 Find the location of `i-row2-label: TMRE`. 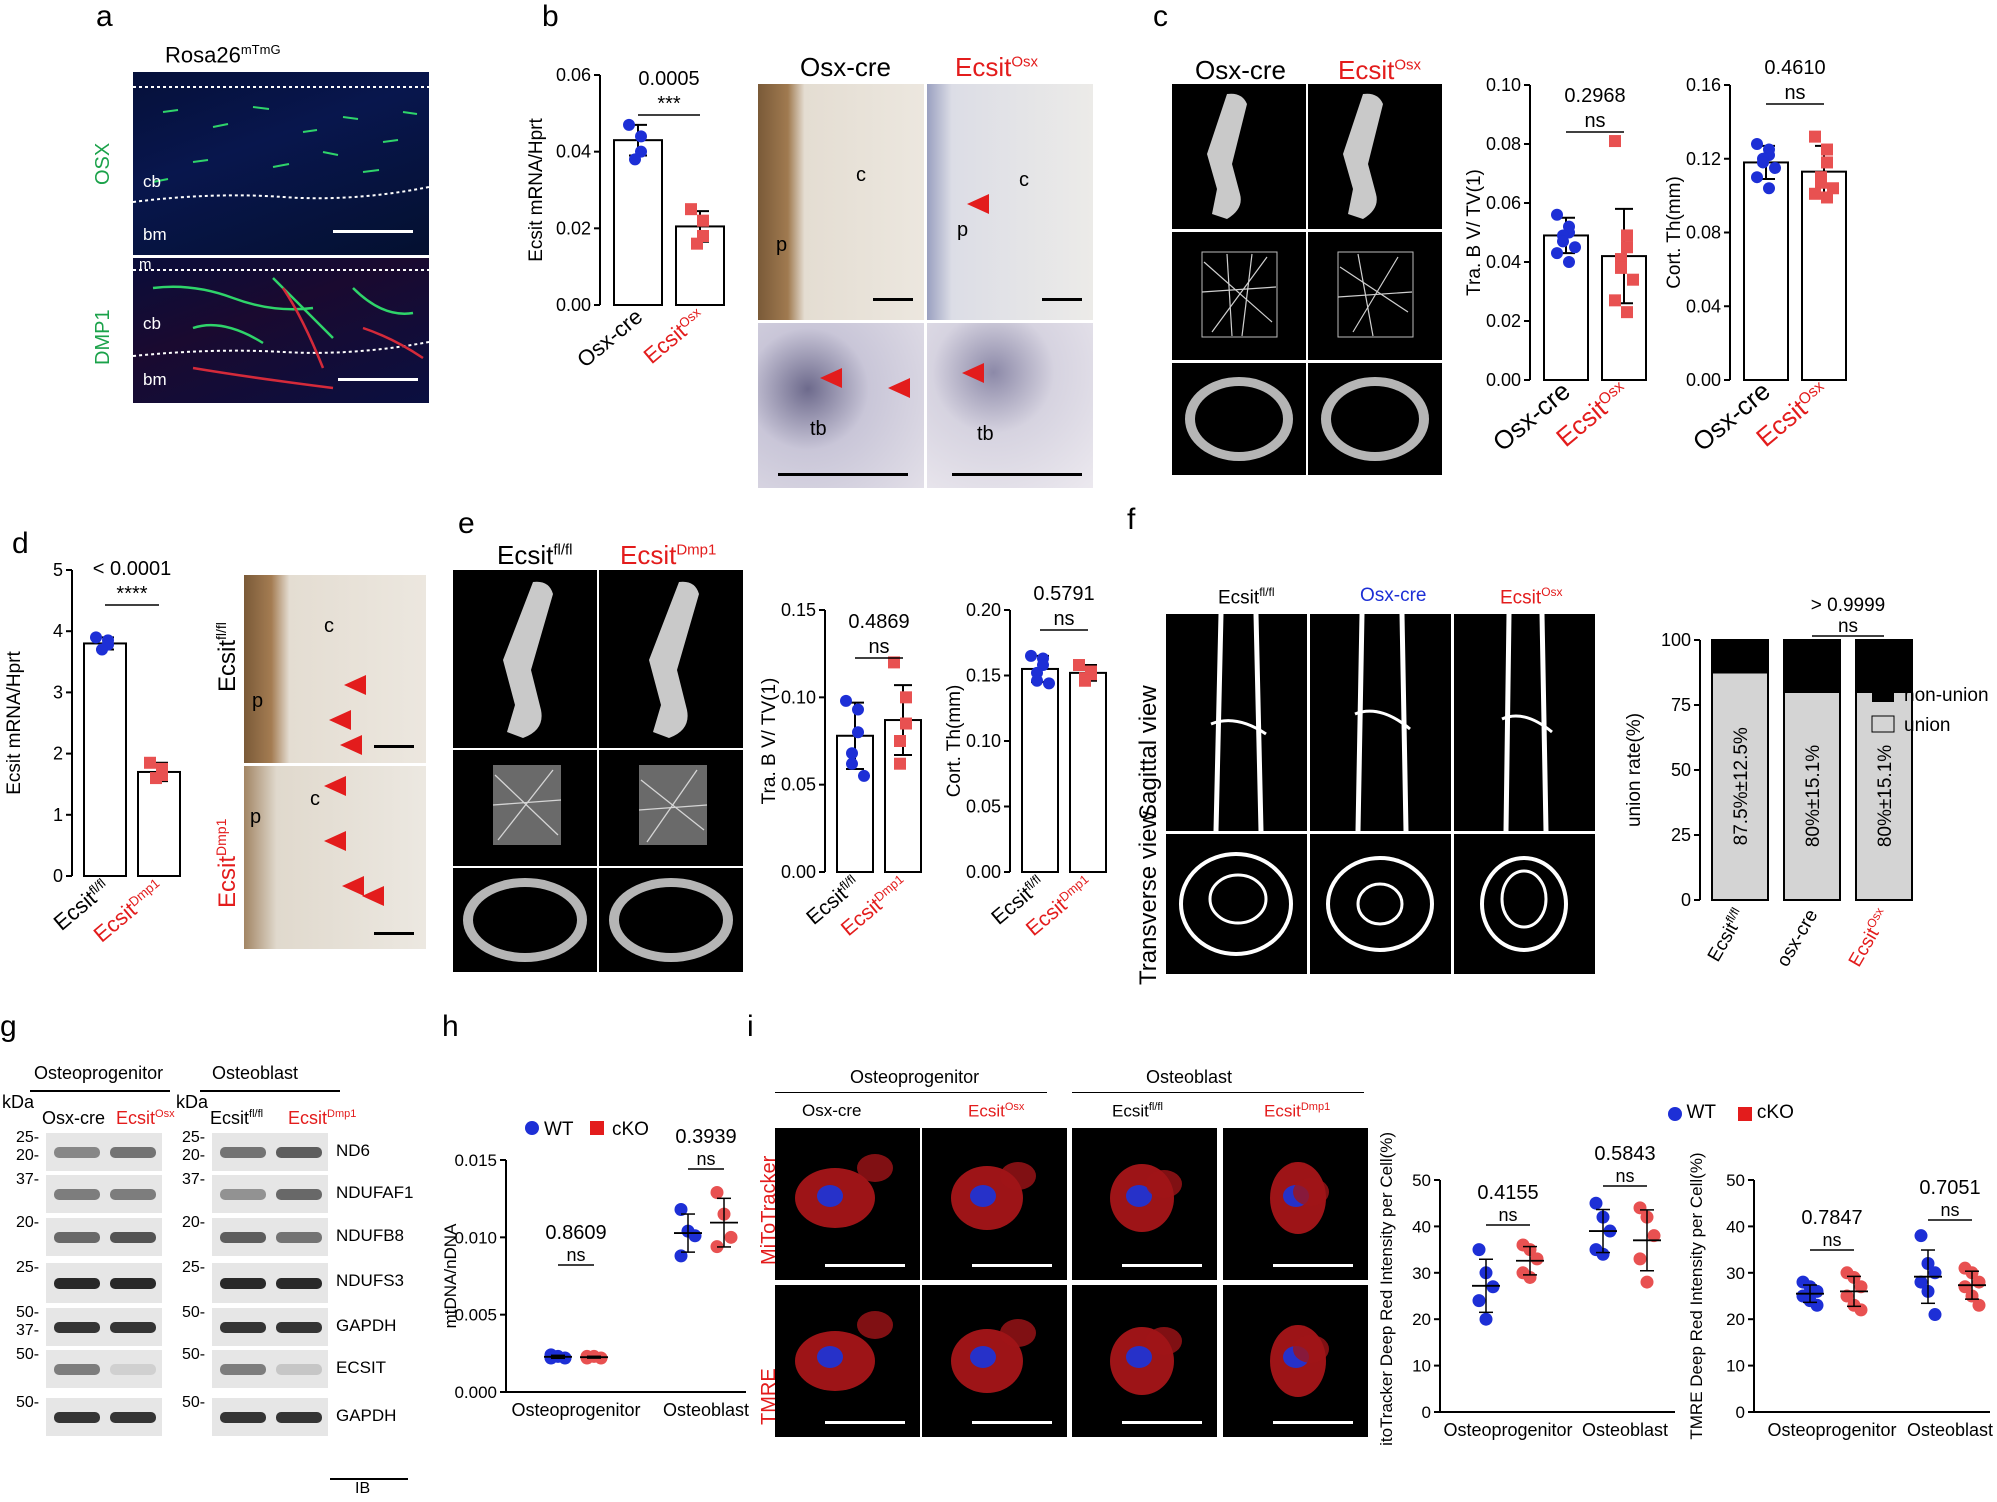

i-row2-label: TMRE is located at coordinates (769, 1396).